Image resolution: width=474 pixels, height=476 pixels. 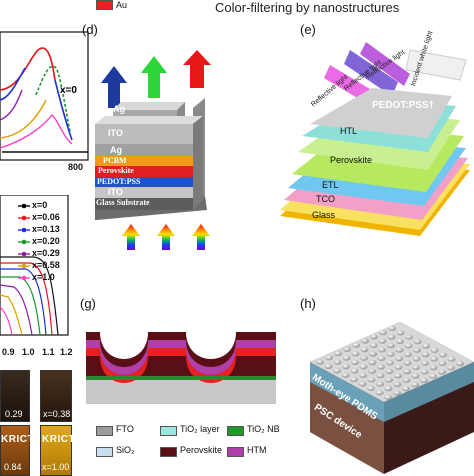 I want to click on panel-g-legend-label: TiO₂ NB, so click(x=263, y=429).